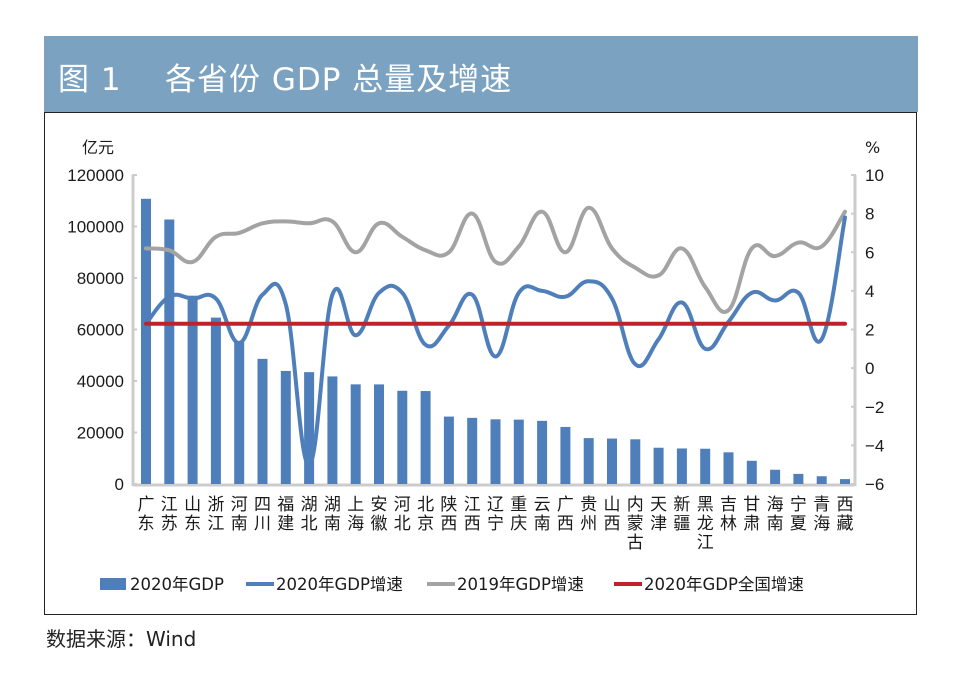 The width and height of the screenshot is (960, 677). What do you see at coordinates (542, 514) in the screenshot?
I see `x-category-label: 云南` at bounding box center [542, 514].